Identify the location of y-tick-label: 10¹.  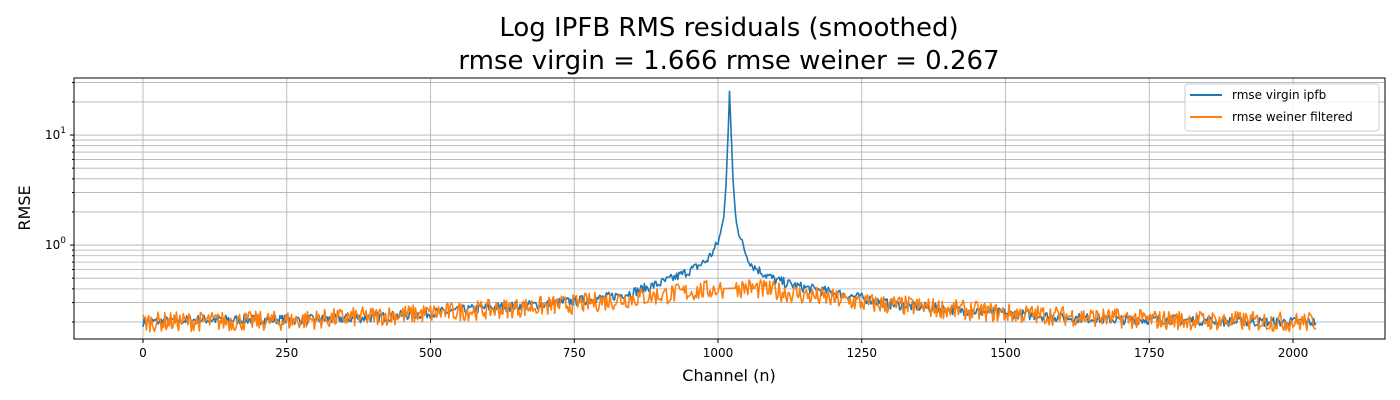
(55, 134).